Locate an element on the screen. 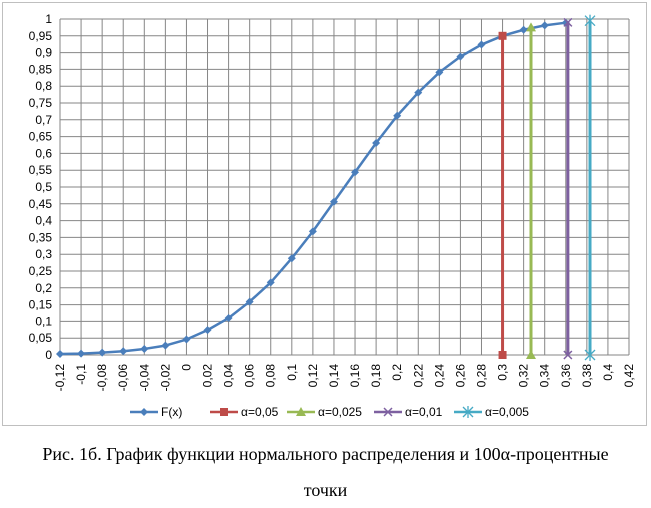  x-tick-label: 0,36 is located at coordinates (566, 376).